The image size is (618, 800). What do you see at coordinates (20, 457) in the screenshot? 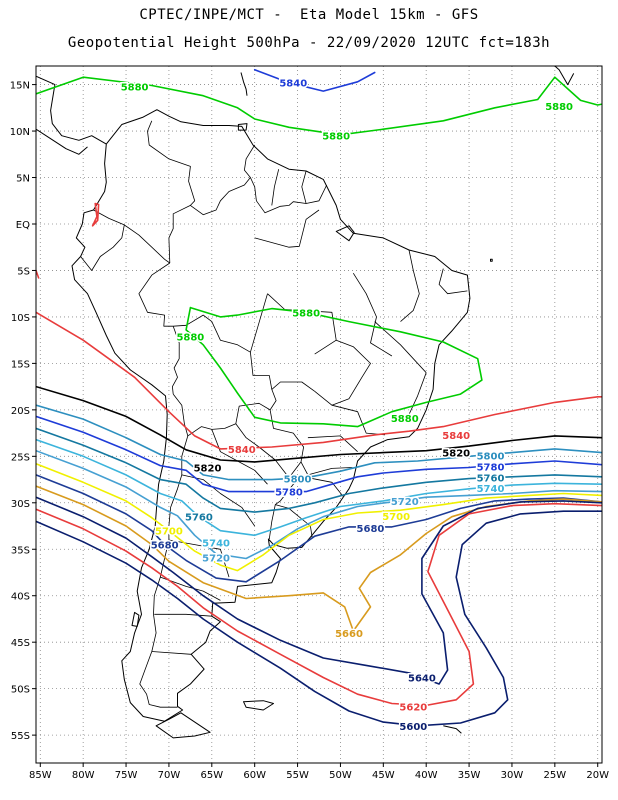
I see `lat-tick-label: 25S` at bounding box center [20, 457].